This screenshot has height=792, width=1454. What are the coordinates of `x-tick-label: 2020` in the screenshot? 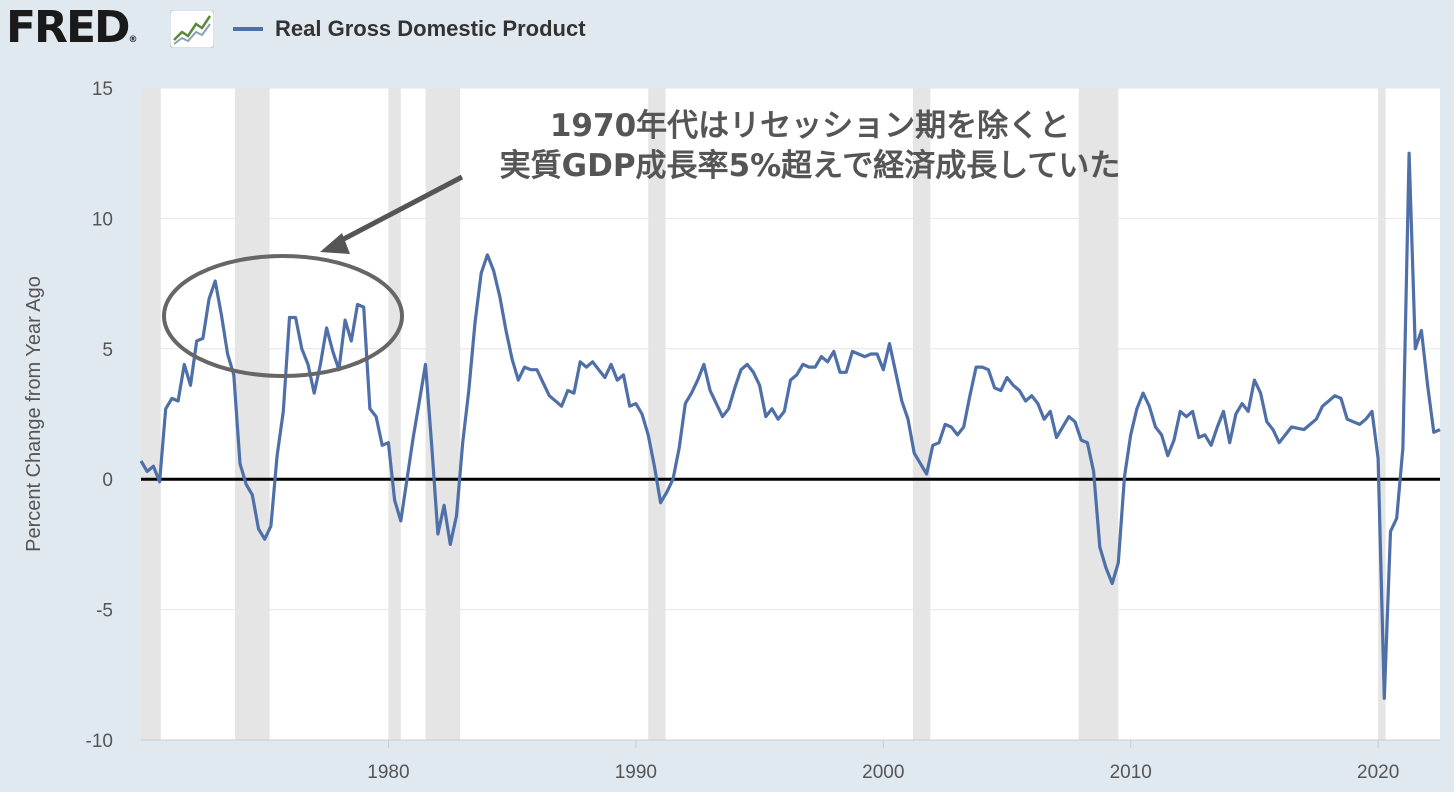 It's located at (1378, 772).